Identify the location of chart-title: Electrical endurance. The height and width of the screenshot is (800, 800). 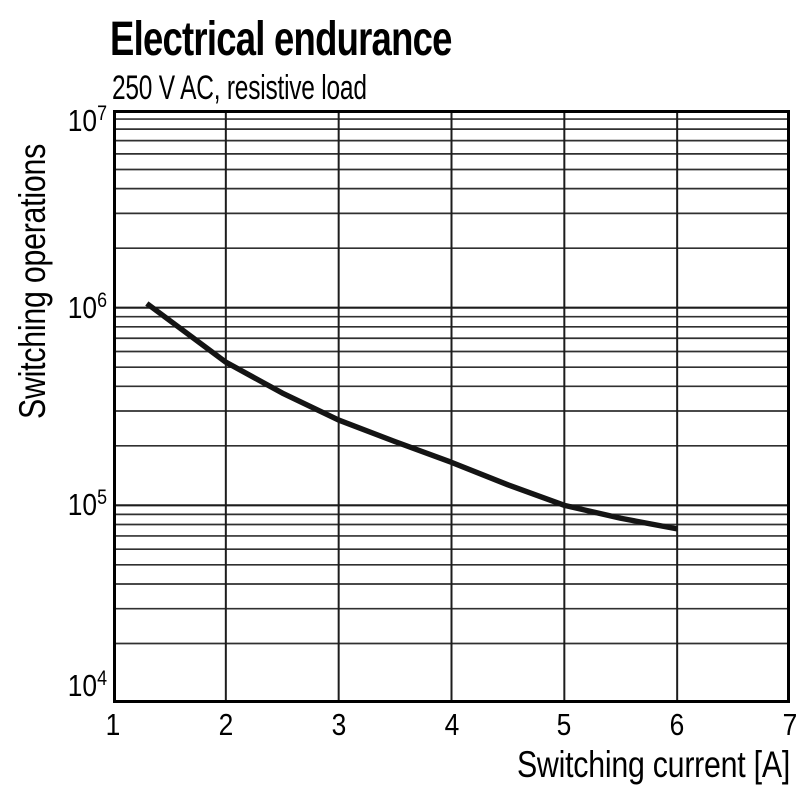
(281, 39).